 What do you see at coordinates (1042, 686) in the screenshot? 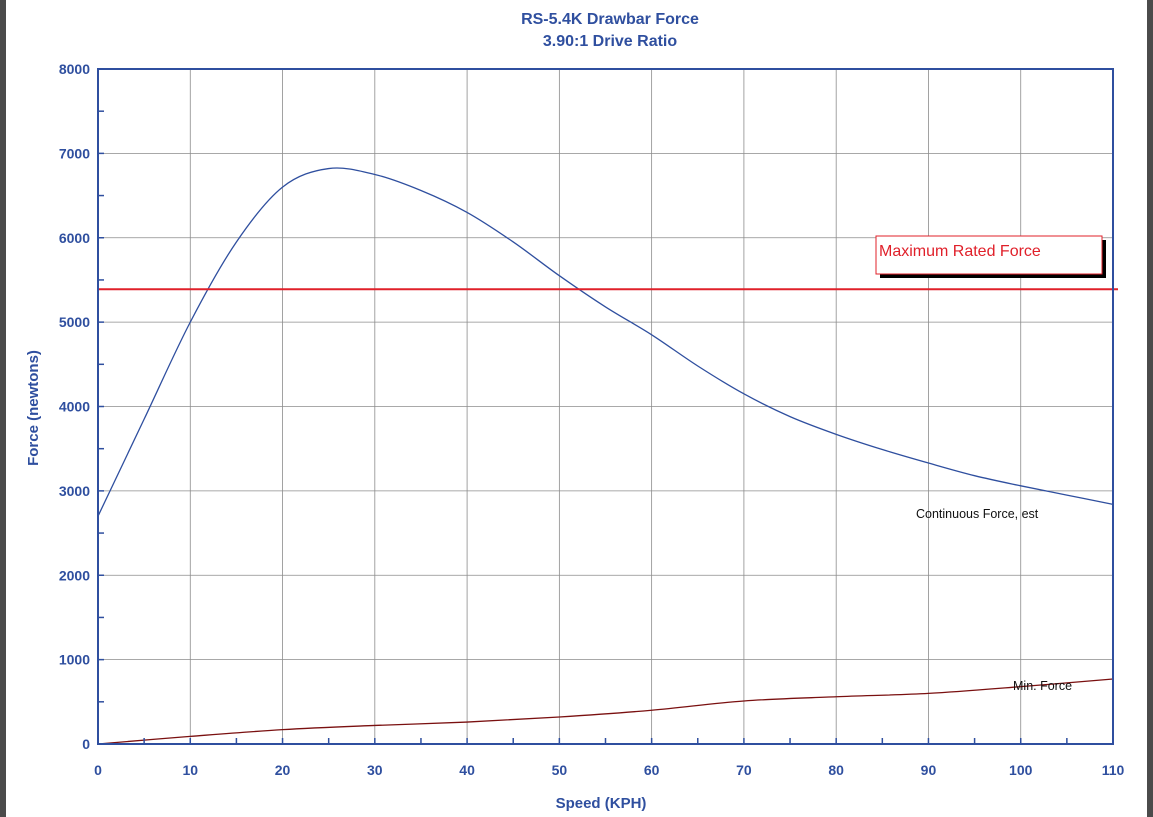
I see `min-force-label: Min. Force` at bounding box center [1042, 686].